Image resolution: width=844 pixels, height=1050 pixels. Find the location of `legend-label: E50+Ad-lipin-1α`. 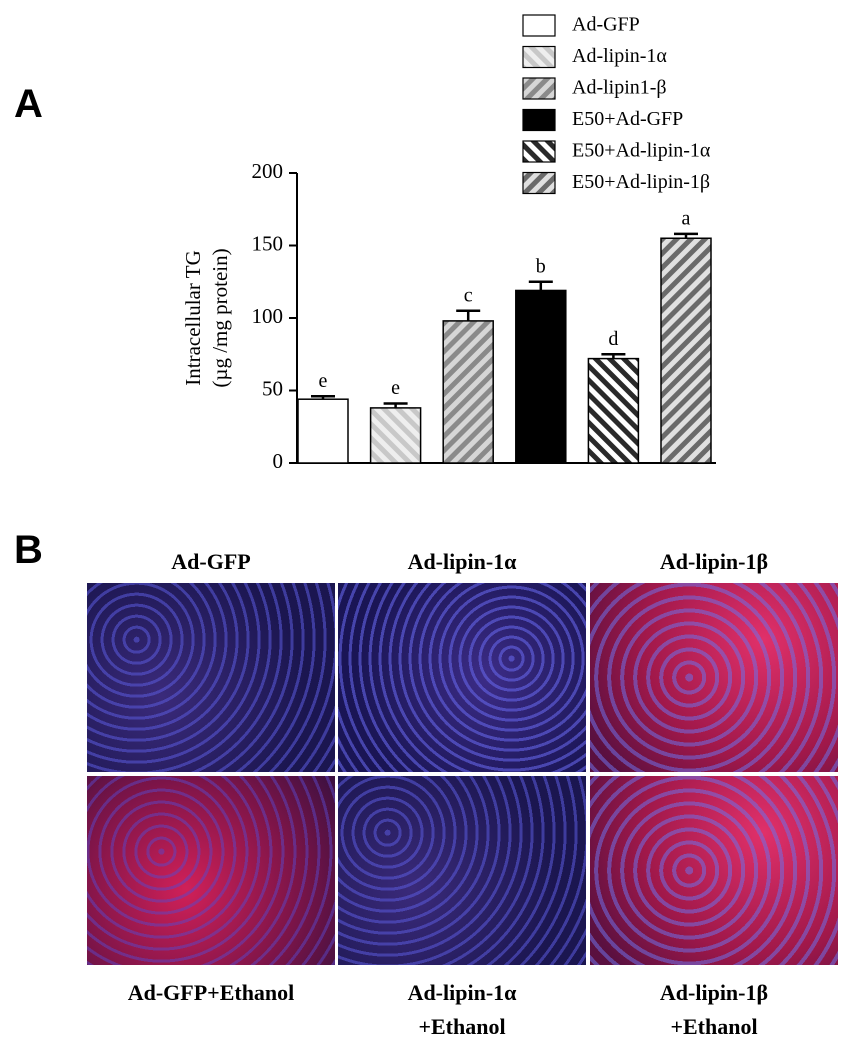

legend-label: E50+Ad-lipin-1α is located at coordinates (641, 151).